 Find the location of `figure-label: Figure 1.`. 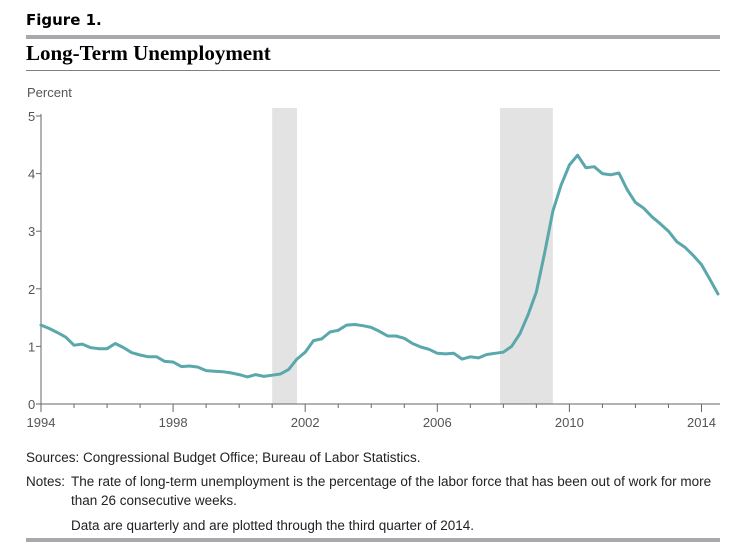

figure-label: Figure 1. is located at coordinates (64, 20).